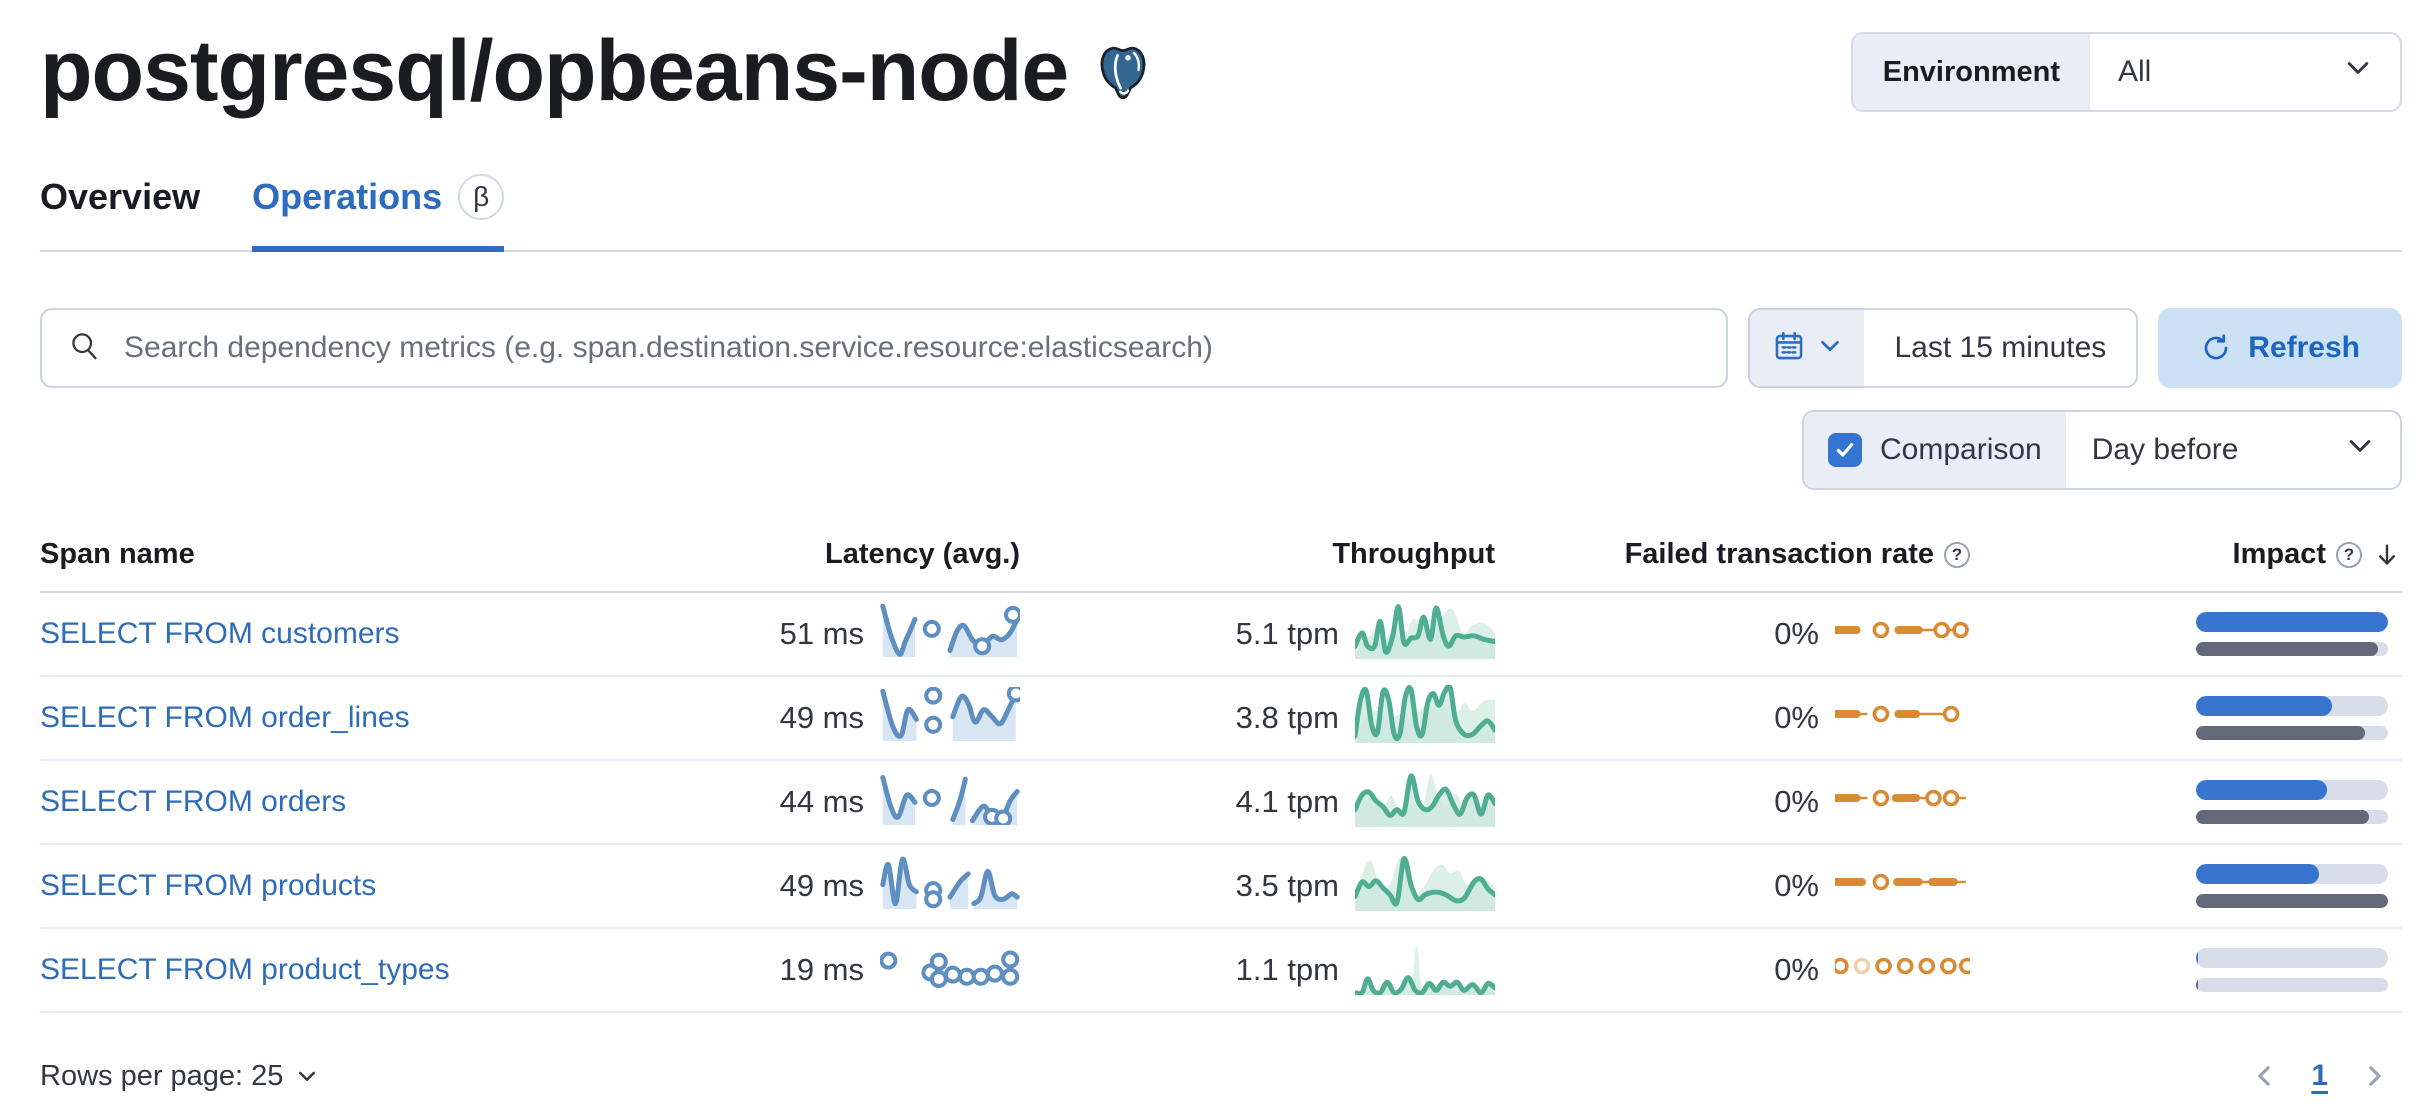 This screenshot has height=1104, width=2430. Describe the element at coordinates (2280, 348) in the screenshot. I see `refresh-button: Refresh` at that location.